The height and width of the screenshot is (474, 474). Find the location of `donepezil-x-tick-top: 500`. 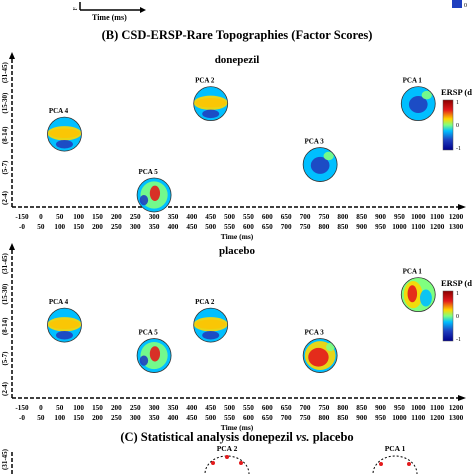

donepezil-x-tick-top: 500 is located at coordinates (229, 217).